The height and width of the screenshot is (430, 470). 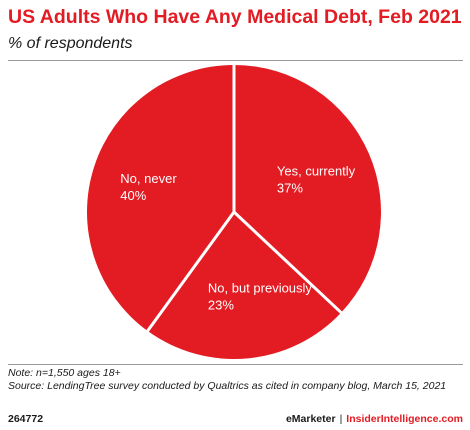 What do you see at coordinates (26, 419) in the screenshot?
I see `chart-id: 264772` at bounding box center [26, 419].